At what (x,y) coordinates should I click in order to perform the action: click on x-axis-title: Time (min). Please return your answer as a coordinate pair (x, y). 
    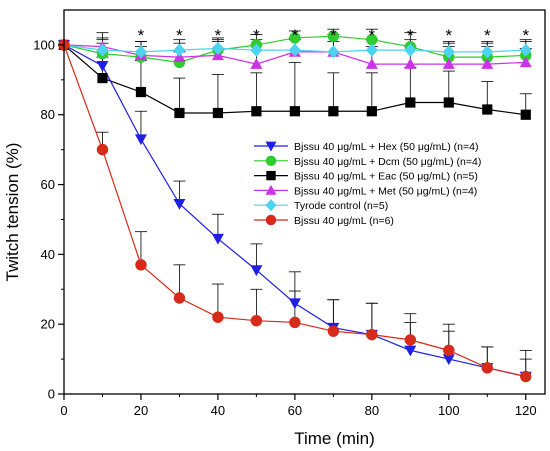
    Looking at the image, I should click on (334, 438).